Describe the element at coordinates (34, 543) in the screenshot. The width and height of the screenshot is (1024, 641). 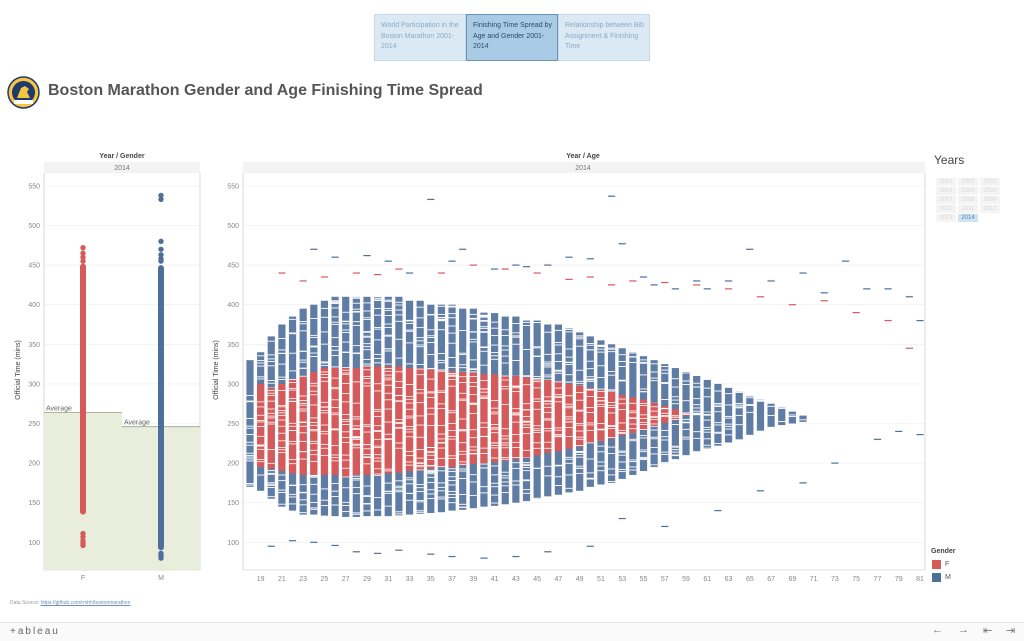
I see `left-y-tick: 100` at that location.